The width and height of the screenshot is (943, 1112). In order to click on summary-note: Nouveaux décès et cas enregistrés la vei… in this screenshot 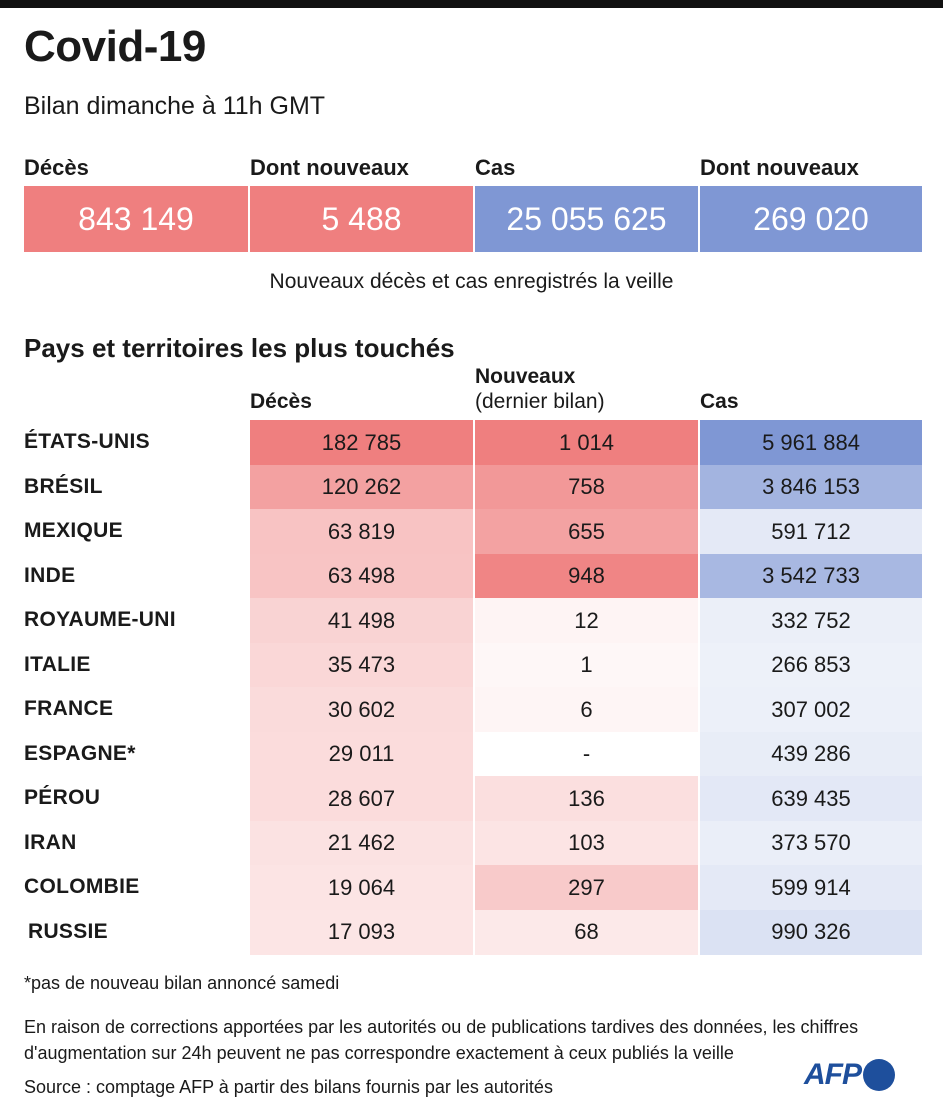, I will do `click(471, 281)`.